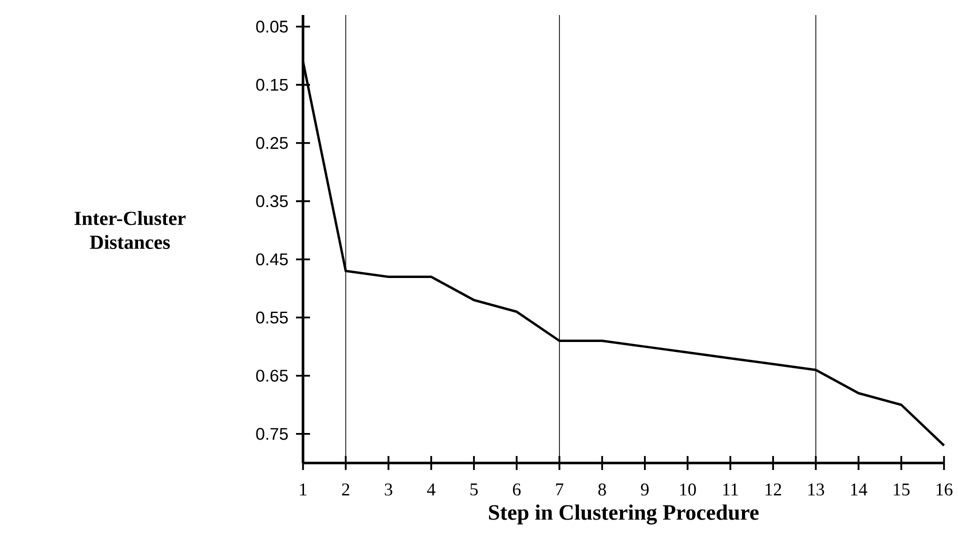  I want to click on x-tick-label: 6, so click(516, 490).